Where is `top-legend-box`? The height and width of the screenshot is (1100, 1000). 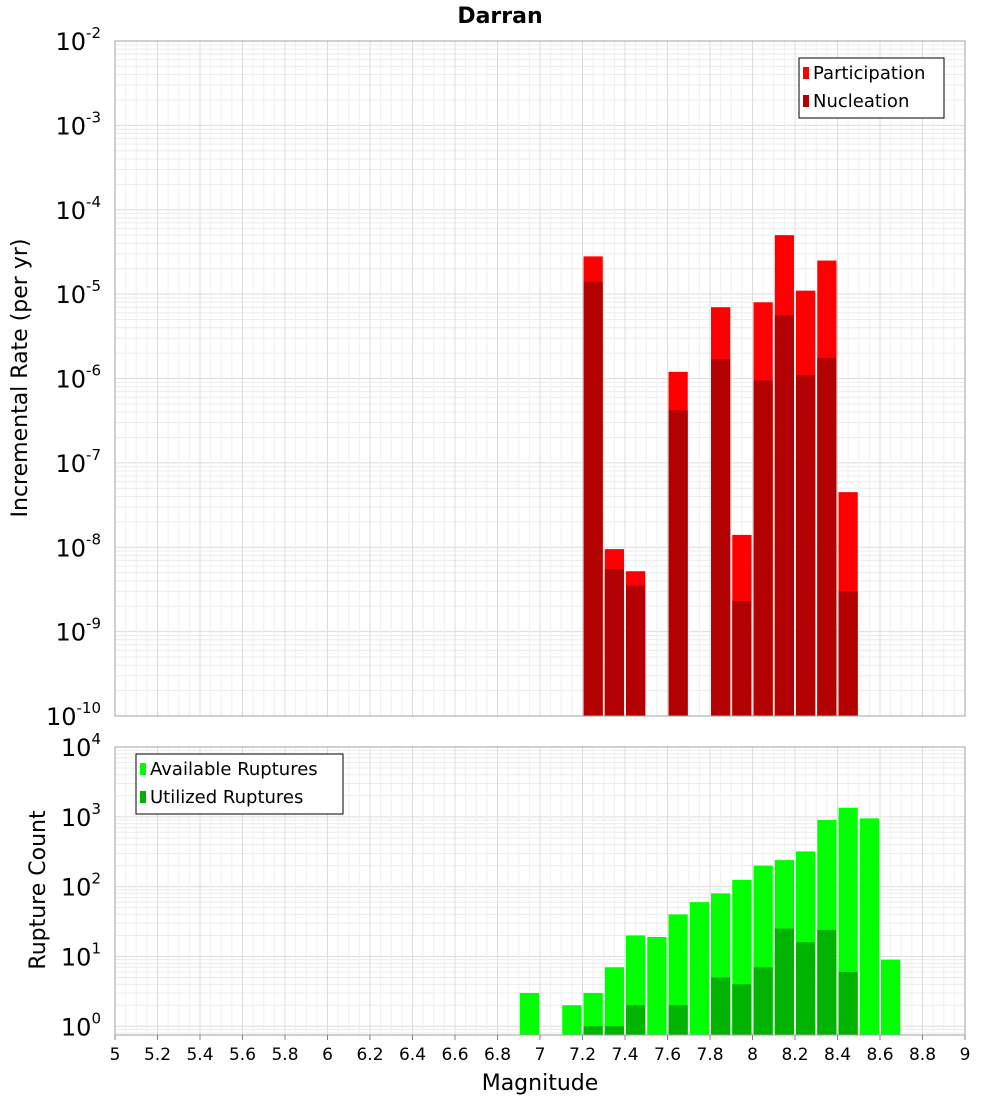 top-legend-box is located at coordinates (871, 88).